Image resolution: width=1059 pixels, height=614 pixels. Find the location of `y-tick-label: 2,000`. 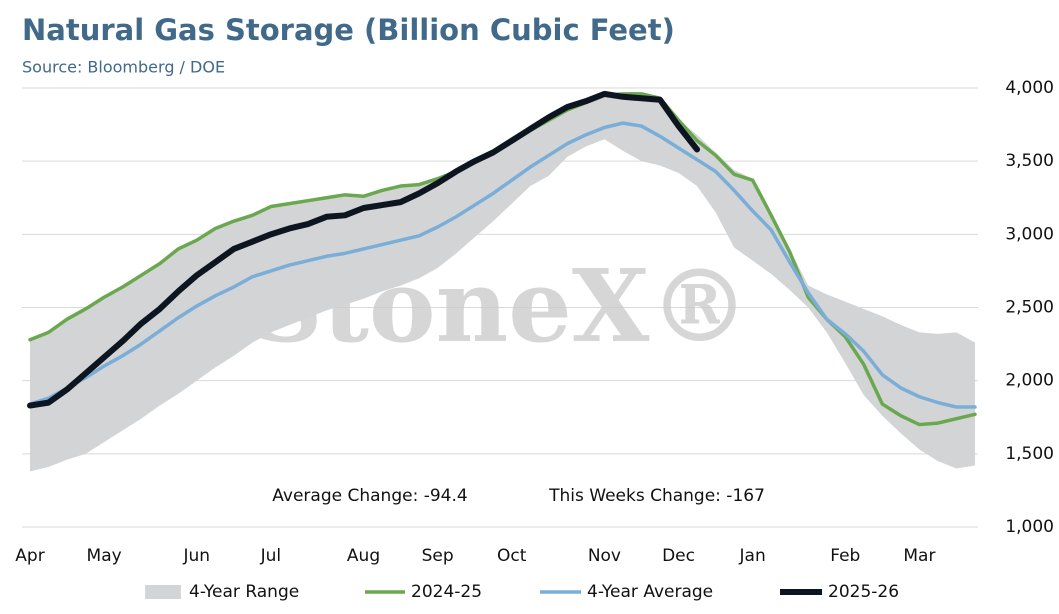

y-tick-label: 2,000 is located at coordinates (1029, 381).